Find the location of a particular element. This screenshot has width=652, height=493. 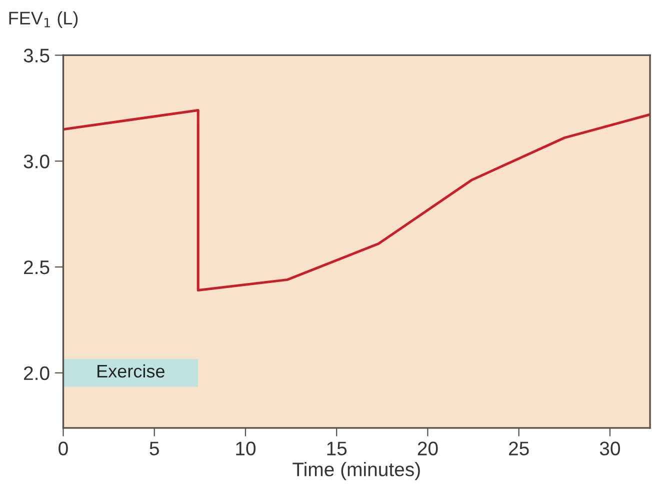

x-tick-label: 25 is located at coordinates (519, 449).